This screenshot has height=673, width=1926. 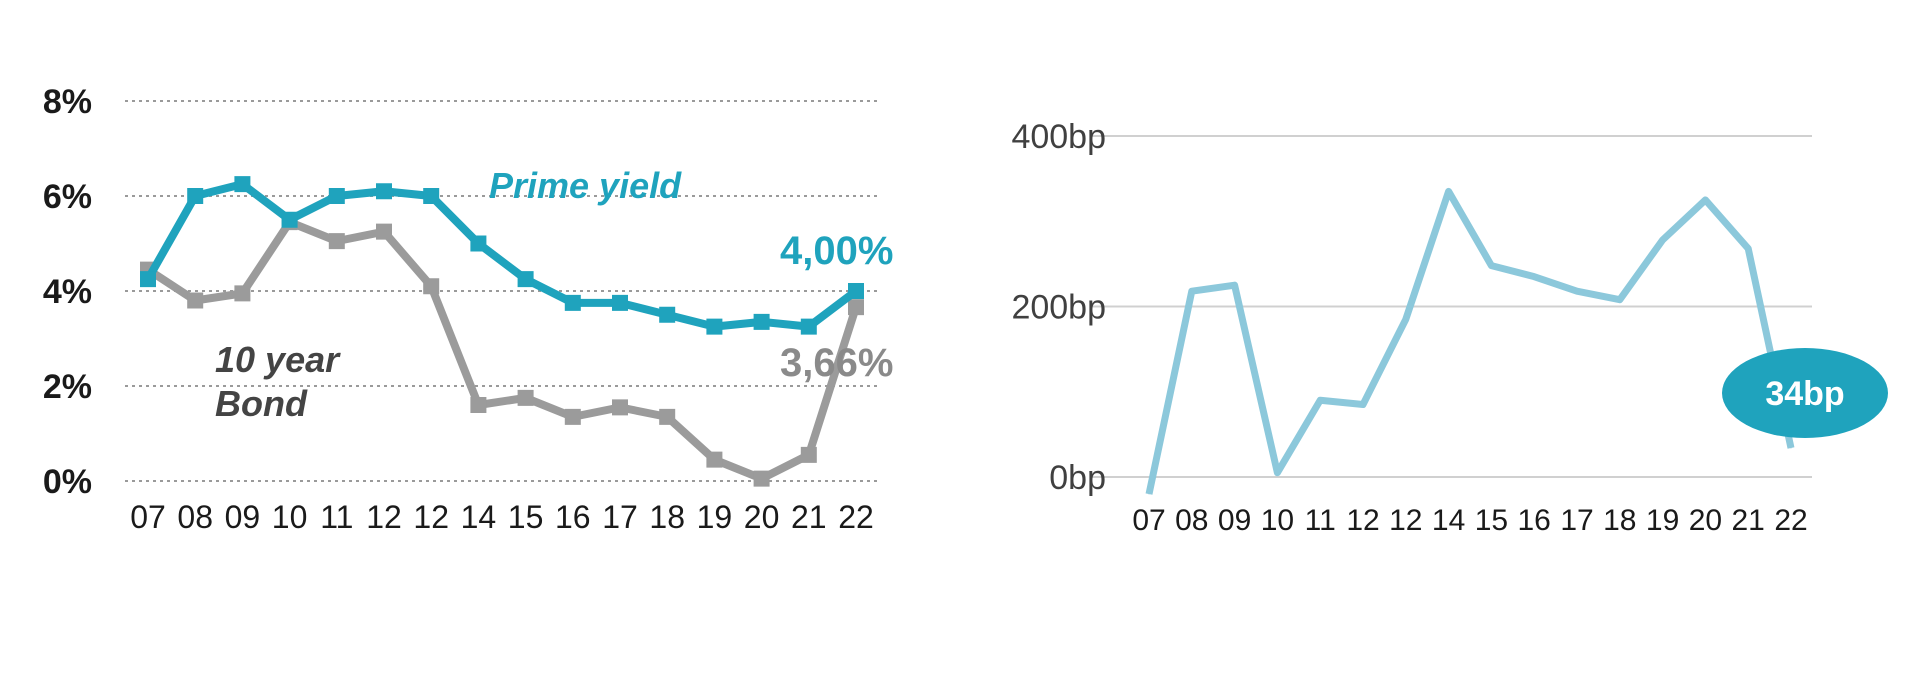 What do you see at coordinates (809, 517) in the screenshot?
I see `chart1-x-tick-label: 21` at bounding box center [809, 517].